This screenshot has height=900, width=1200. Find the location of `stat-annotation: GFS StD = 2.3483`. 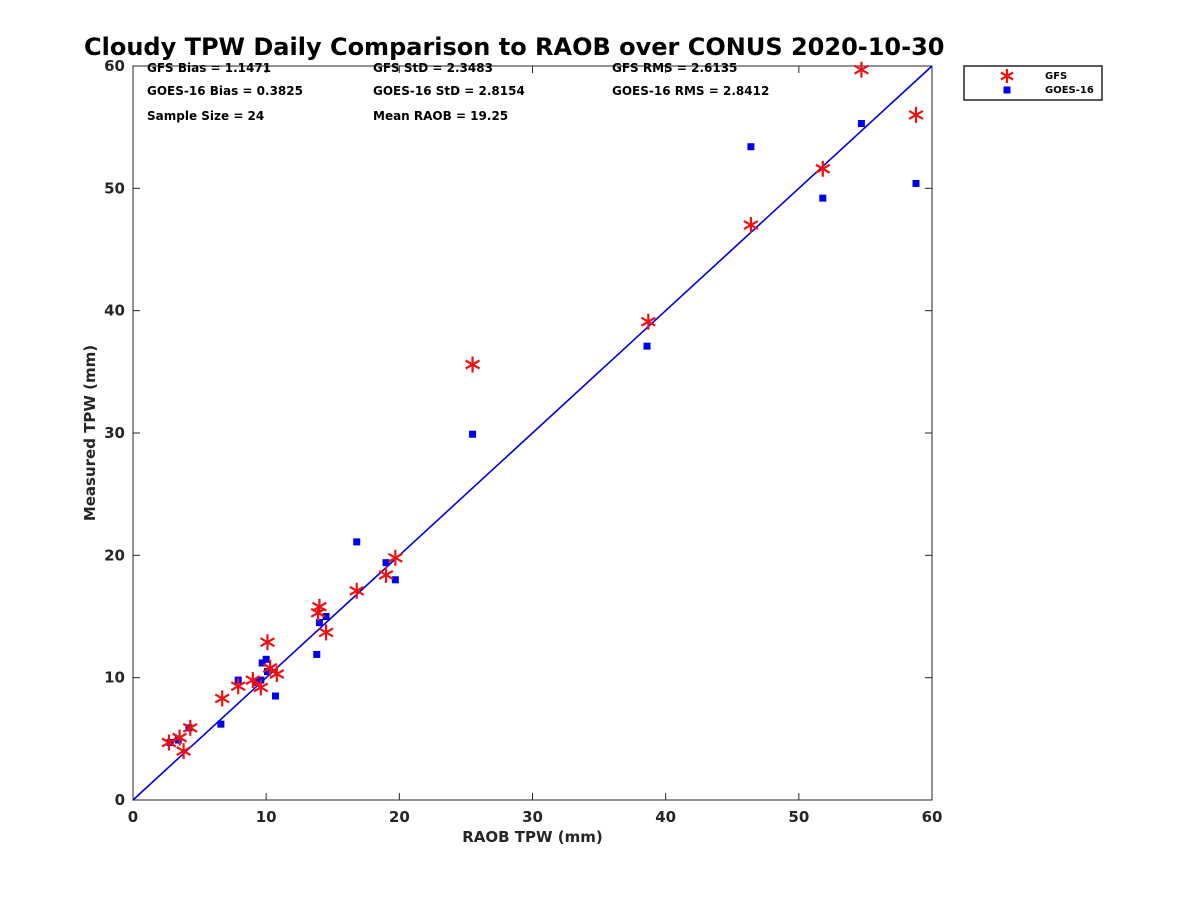

stat-annotation: GFS StD = 2.3483 is located at coordinates (433, 68).